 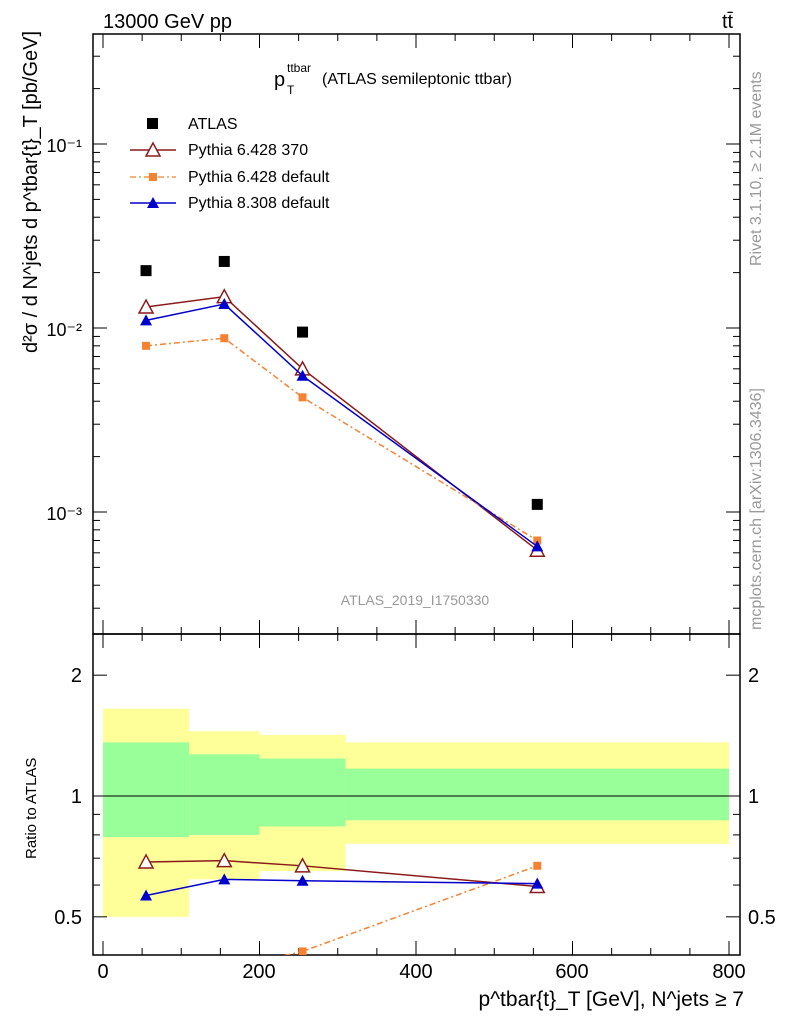 I want to click on ratio-ytick-label: 0.5, so click(x=68, y=918).